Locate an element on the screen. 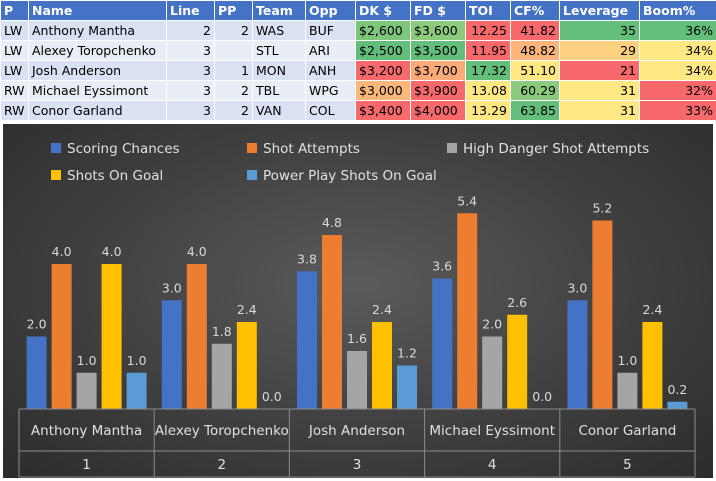 Image resolution: width=716 pixels, height=481 pixels. cell-pp: 1 is located at coordinates (233, 70).